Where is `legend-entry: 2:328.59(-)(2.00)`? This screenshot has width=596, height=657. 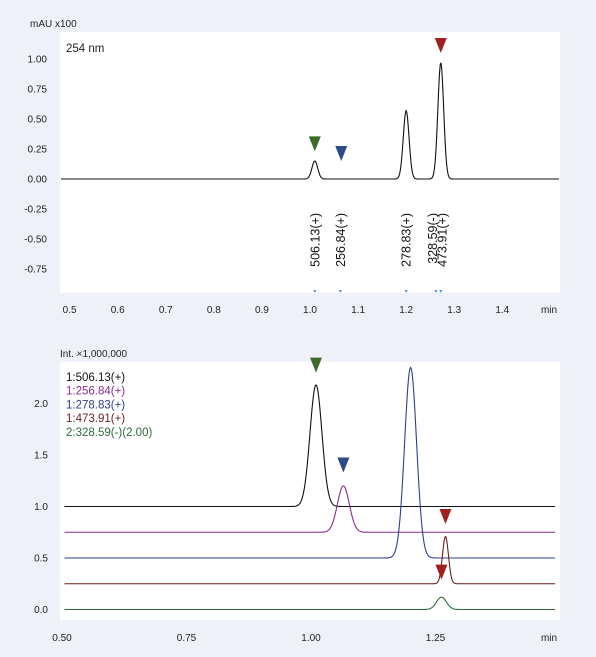 legend-entry: 2:328.59(-)(2.00) is located at coordinates (109, 433).